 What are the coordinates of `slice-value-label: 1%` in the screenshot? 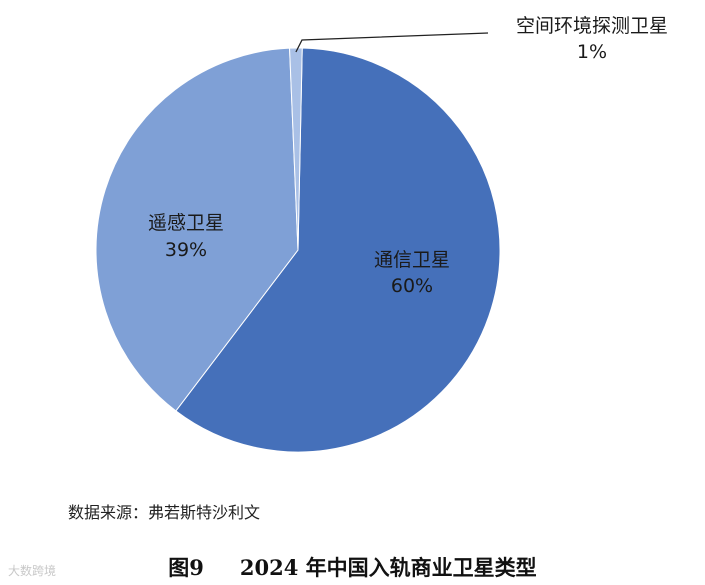 It's located at (592, 52).